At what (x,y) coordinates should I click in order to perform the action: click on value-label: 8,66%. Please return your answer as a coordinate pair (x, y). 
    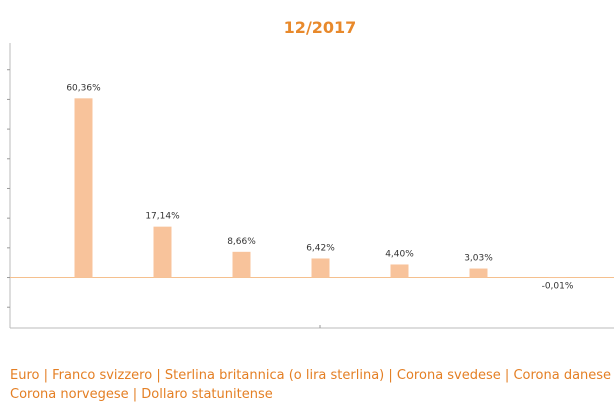
    Looking at the image, I should click on (241, 242).